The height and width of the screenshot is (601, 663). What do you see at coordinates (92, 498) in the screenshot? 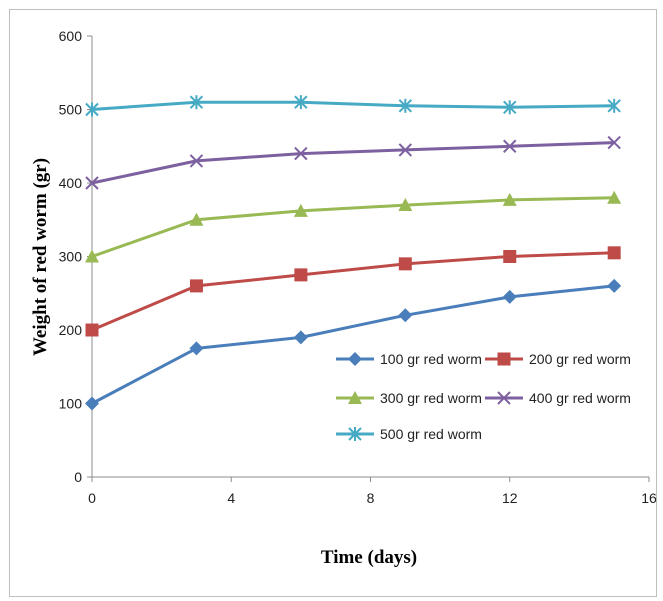
I see `x-tick-label: 0` at bounding box center [92, 498].